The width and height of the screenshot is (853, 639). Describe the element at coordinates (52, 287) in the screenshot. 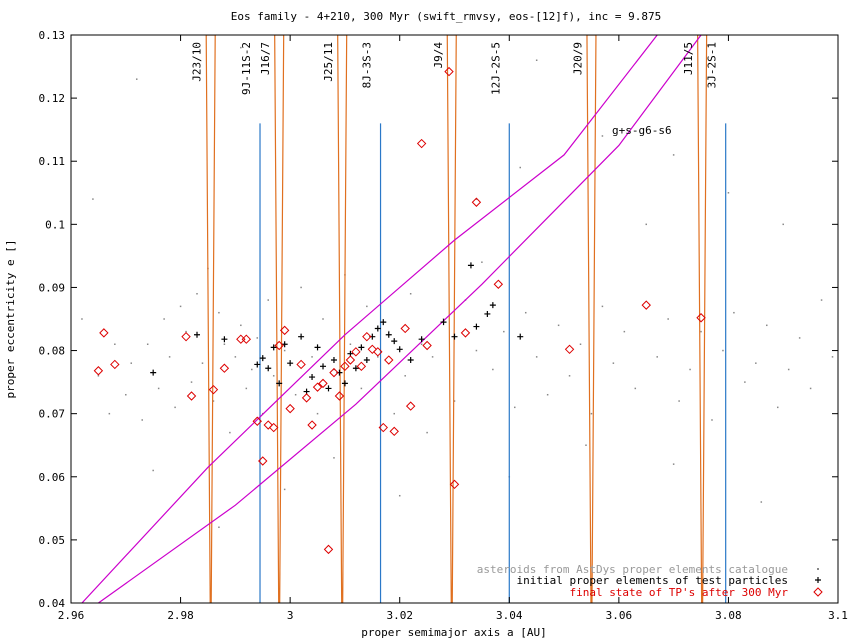

I see `y-tick-label: 0.09` at that location.